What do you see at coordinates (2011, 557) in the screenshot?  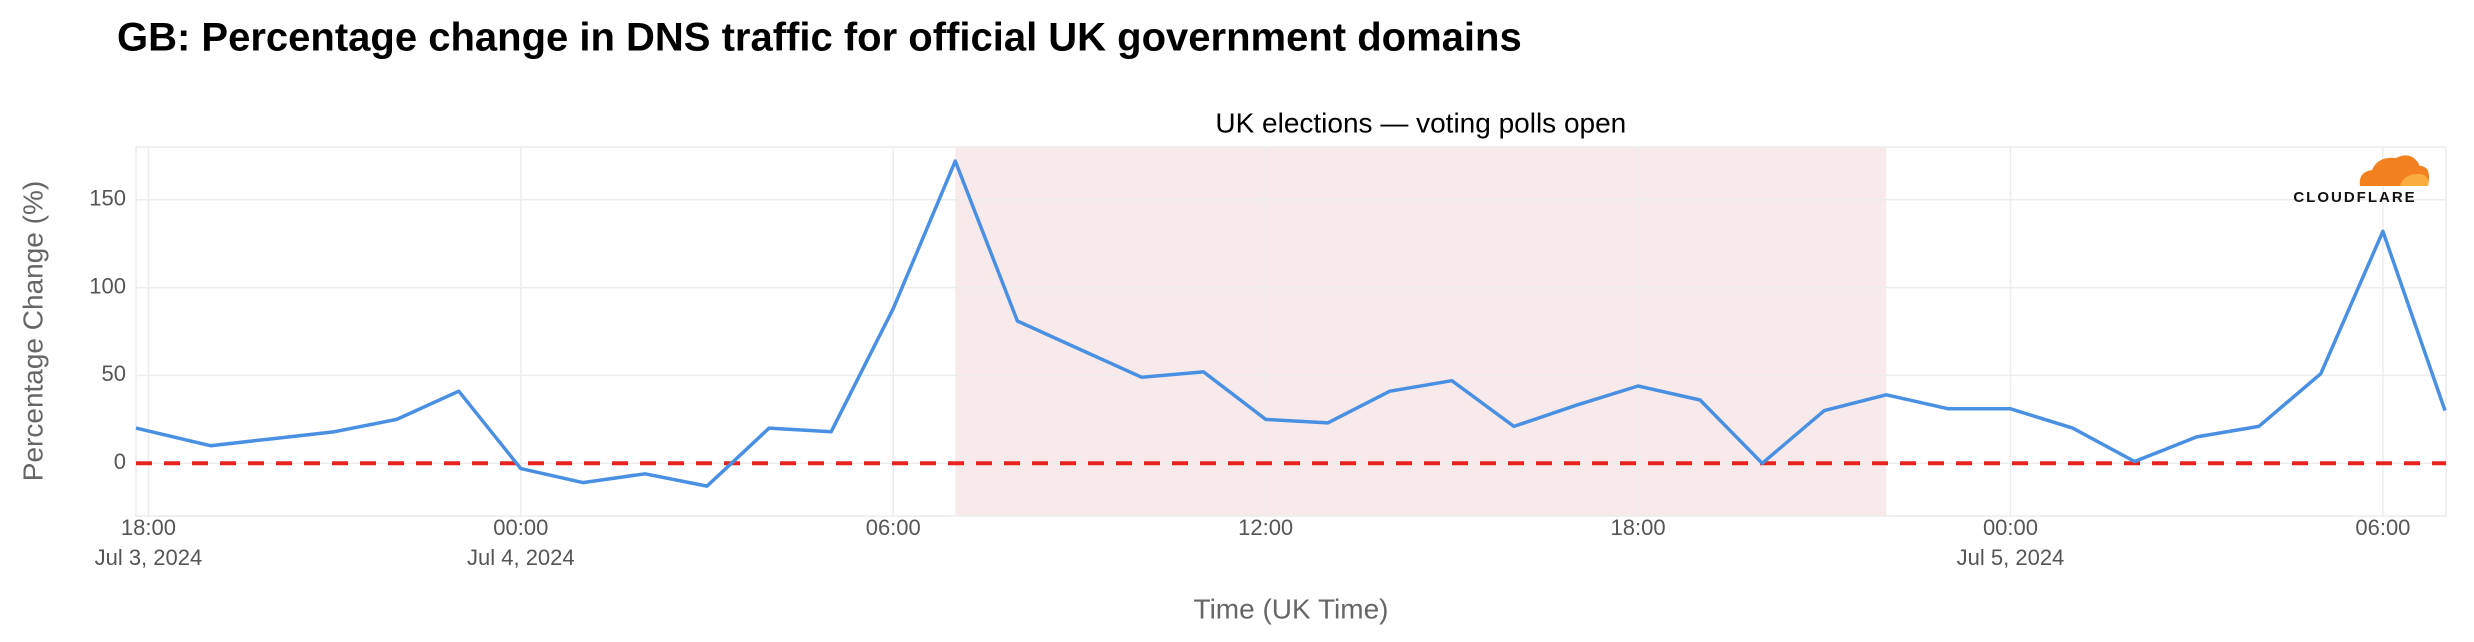 I see `x-date-label: Jul 5, 2024` at bounding box center [2011, 557].